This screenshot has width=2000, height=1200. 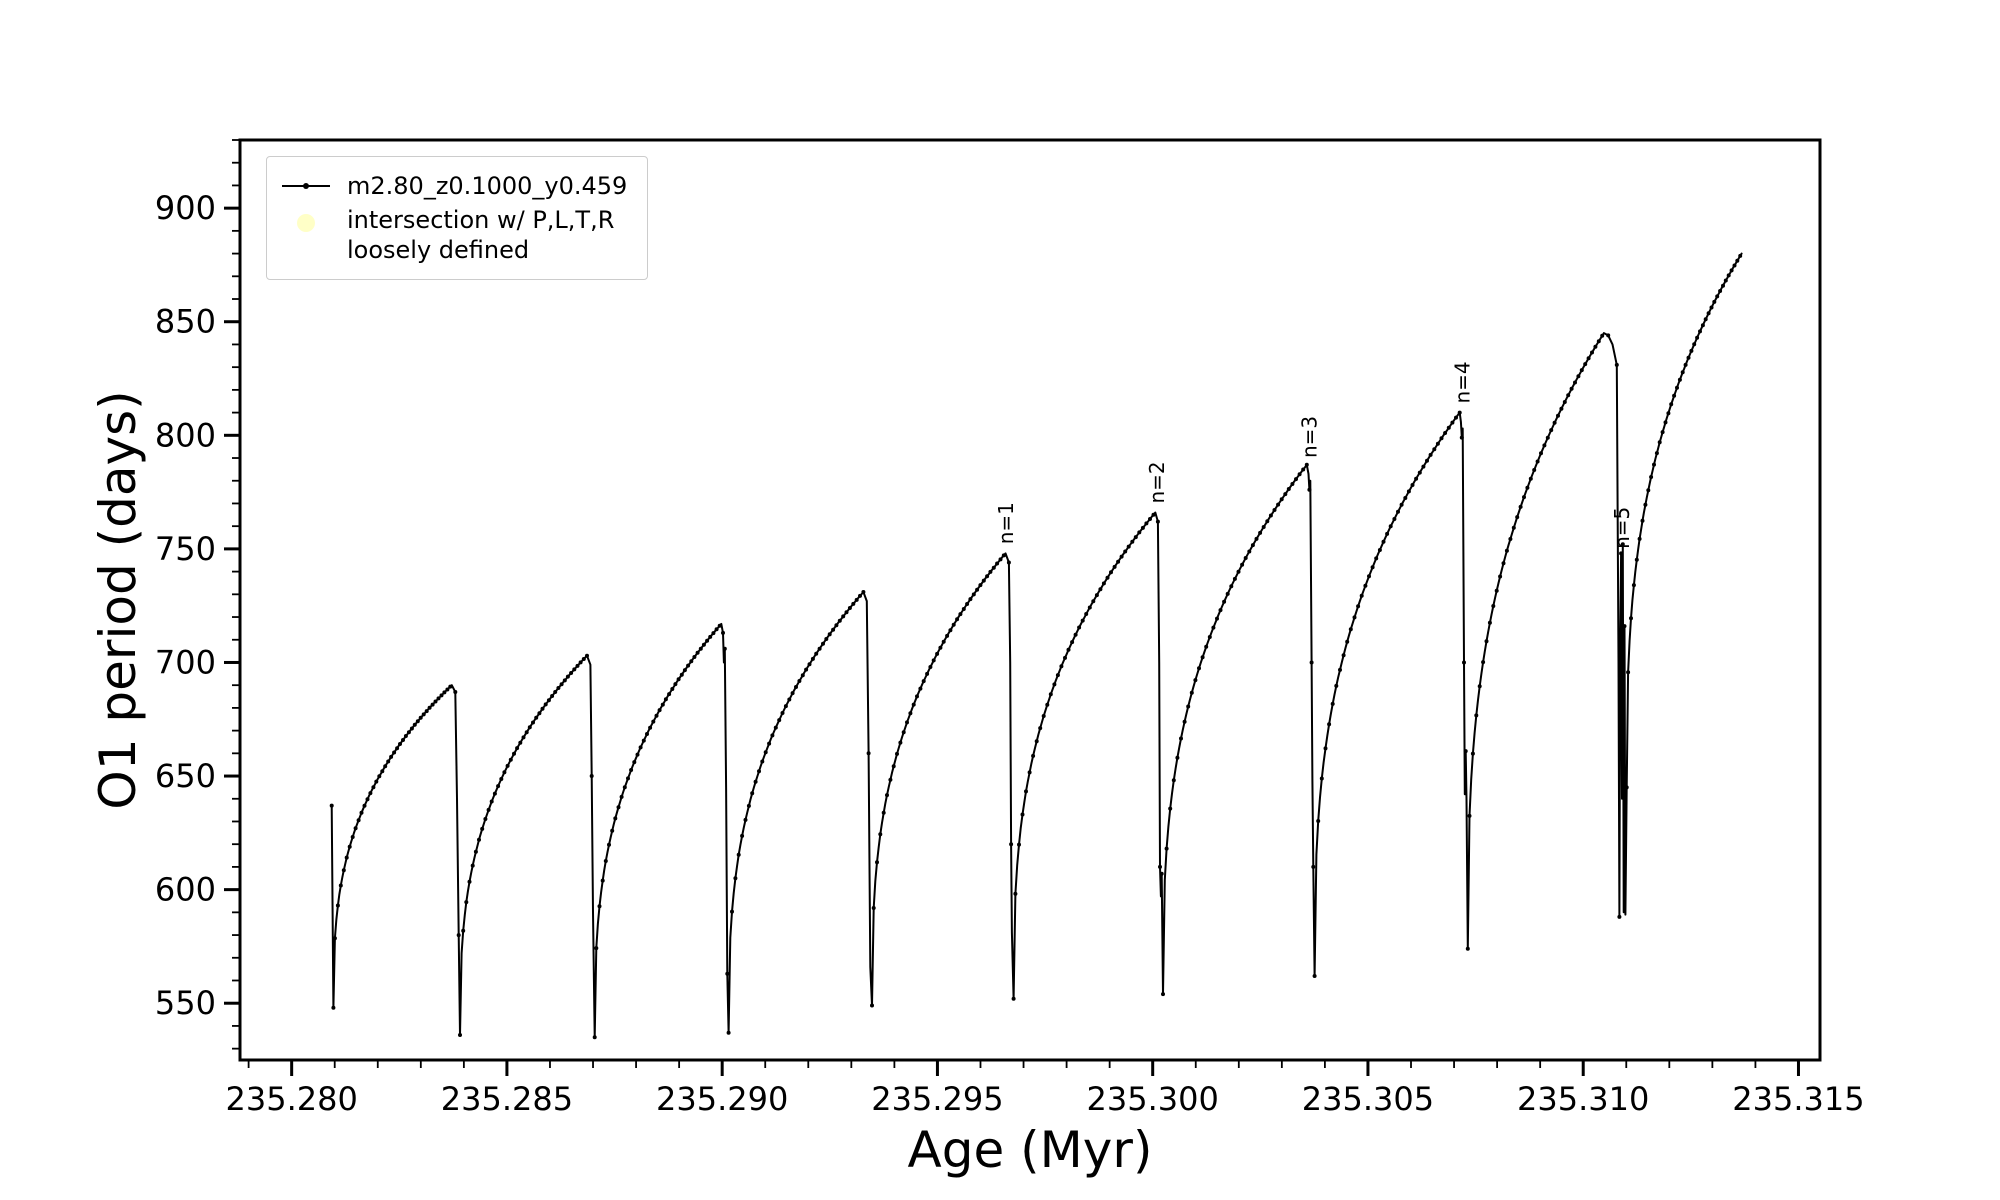 I want to click on x-tick-label: 235.295, so click(x=937, y=1099).